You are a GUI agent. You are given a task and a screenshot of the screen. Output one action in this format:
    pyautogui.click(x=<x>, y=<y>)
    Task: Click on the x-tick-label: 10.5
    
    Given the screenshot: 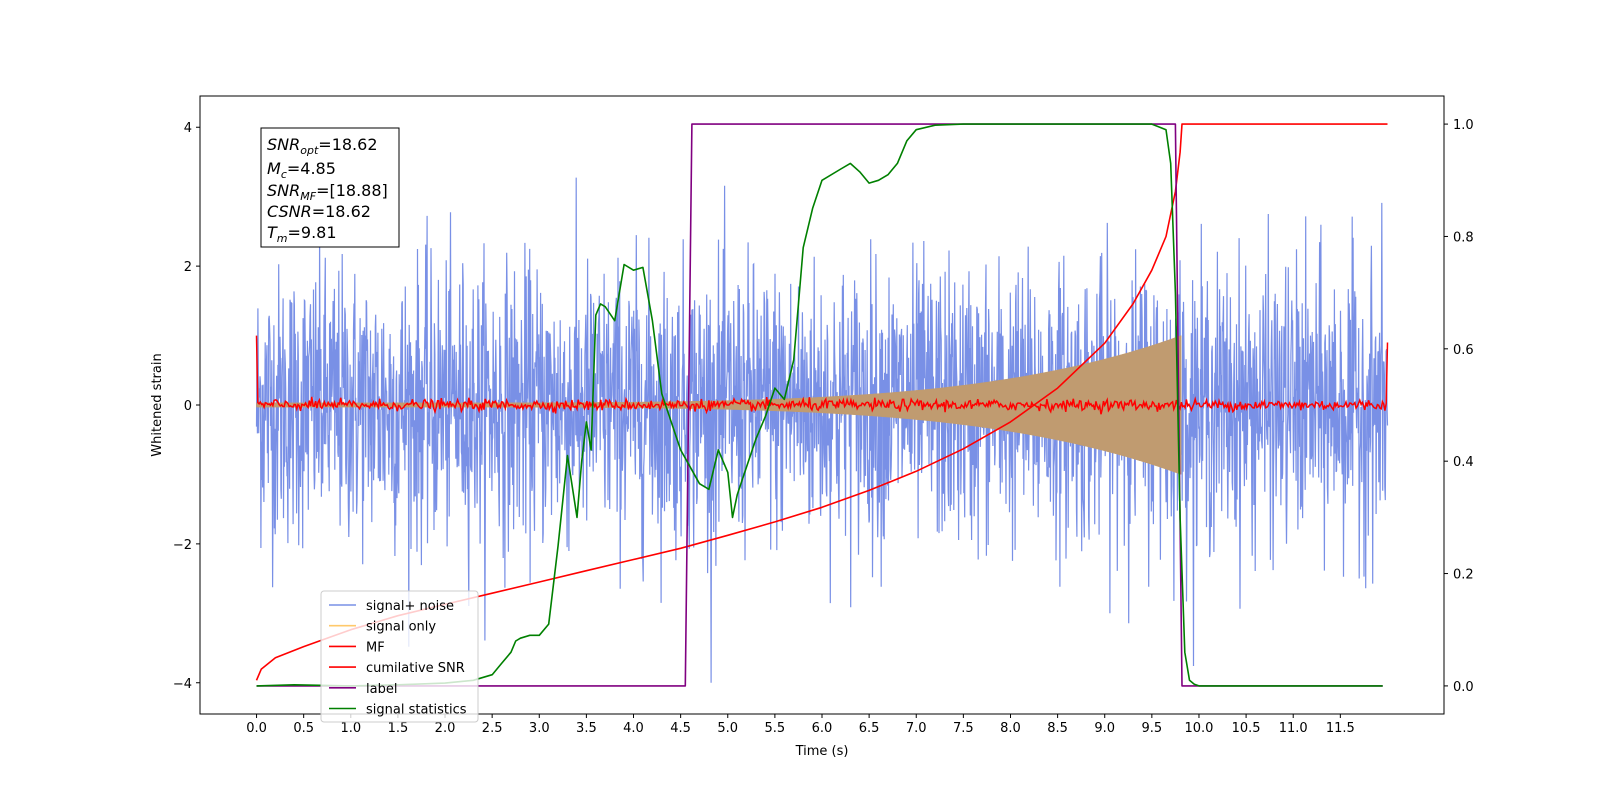 What is the action you would take?
    pyautogui.click(x=1246, y=728)
    